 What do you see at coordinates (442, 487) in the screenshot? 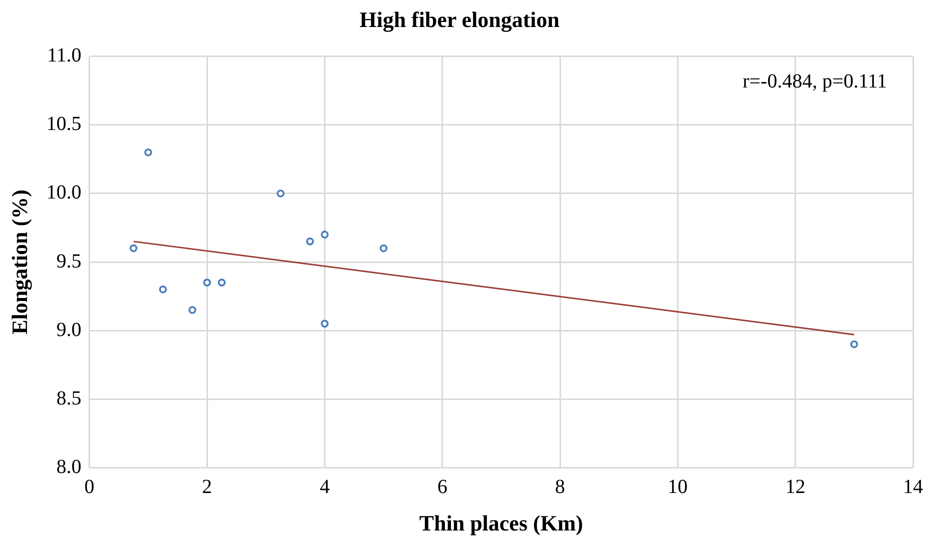
I see `x-tick-label: 6` at bounding box center [442, 487].